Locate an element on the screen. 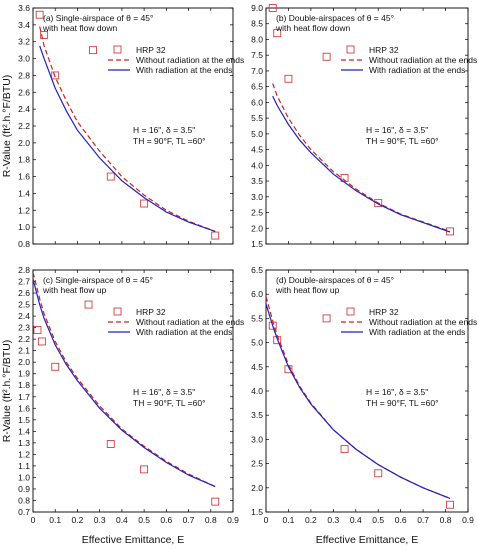 The image size is (478, 550). series-line-without-radiation is located at coordinates (127, 129).